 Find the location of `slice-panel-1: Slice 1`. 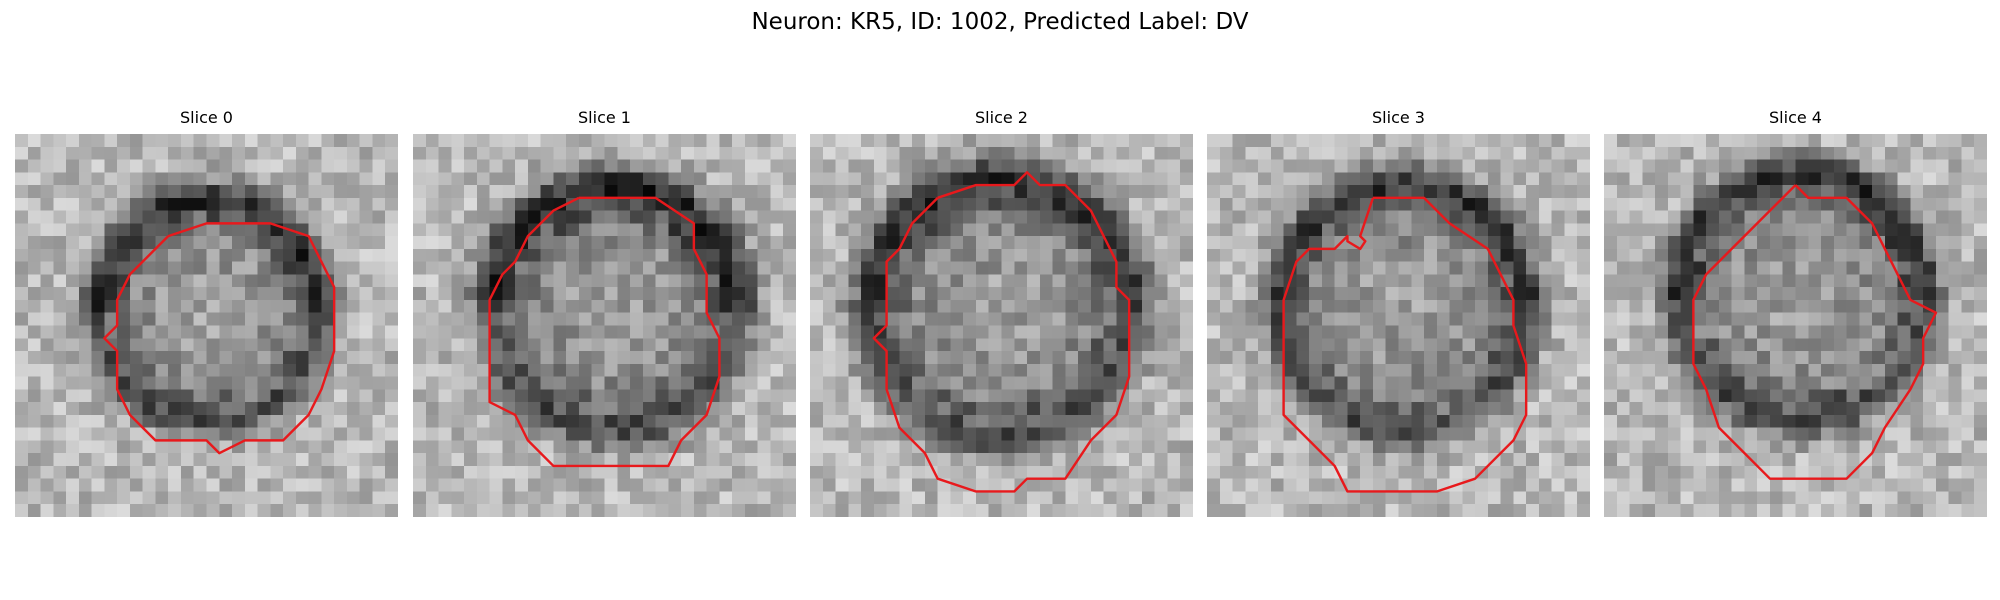

slice-panel-1: Slice 1 is located at coordinates (604, 310).